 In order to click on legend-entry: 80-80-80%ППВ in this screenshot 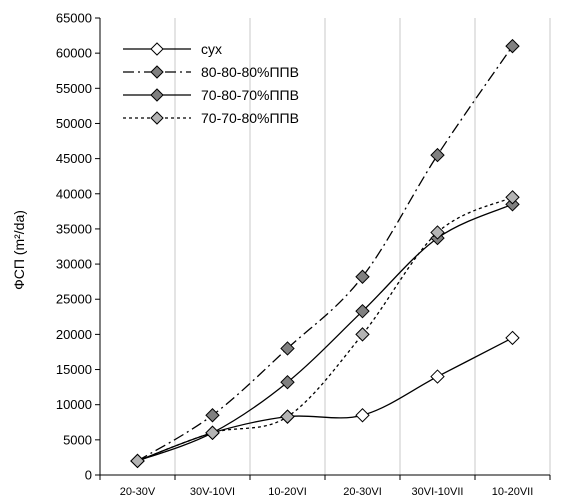, I will do `click(211, 72)`.